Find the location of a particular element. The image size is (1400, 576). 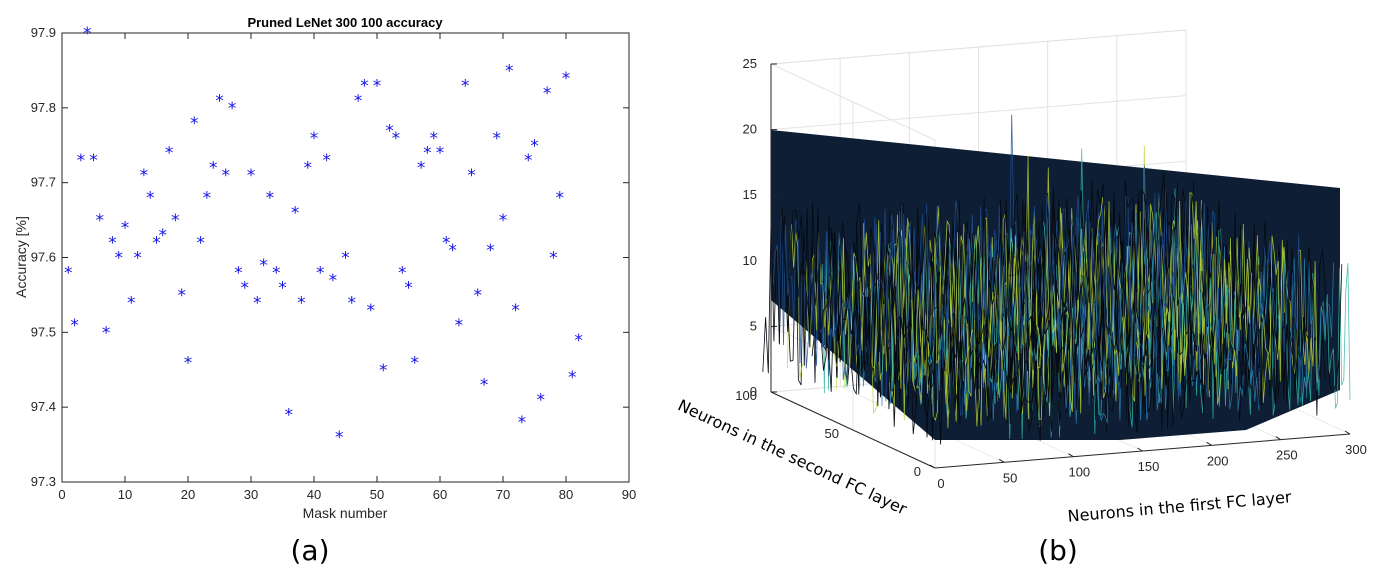

x-axis-label: Mask number is located at coordinates (345, 513).